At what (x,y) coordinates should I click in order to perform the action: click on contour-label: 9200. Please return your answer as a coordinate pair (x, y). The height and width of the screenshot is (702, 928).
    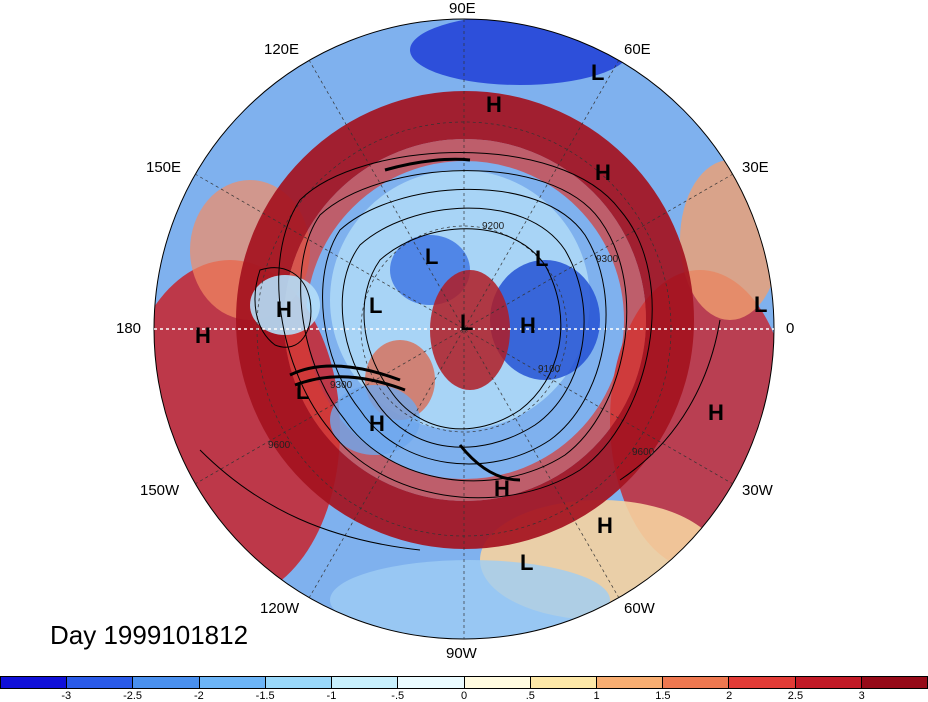
    Looking at the image, I should click on (493, 226).